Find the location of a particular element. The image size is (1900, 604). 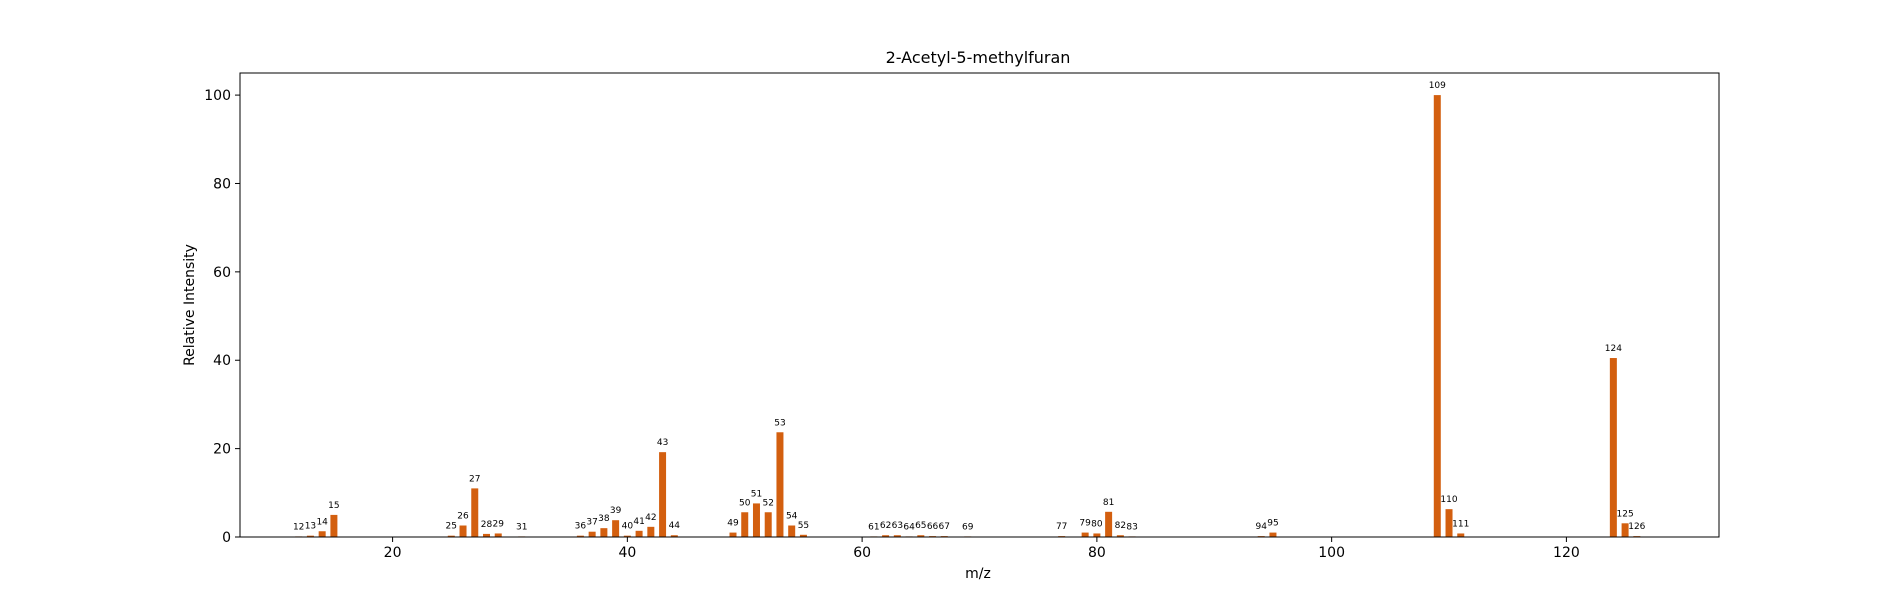

x-tick-label: 40 is located at coordinates (627, 553).